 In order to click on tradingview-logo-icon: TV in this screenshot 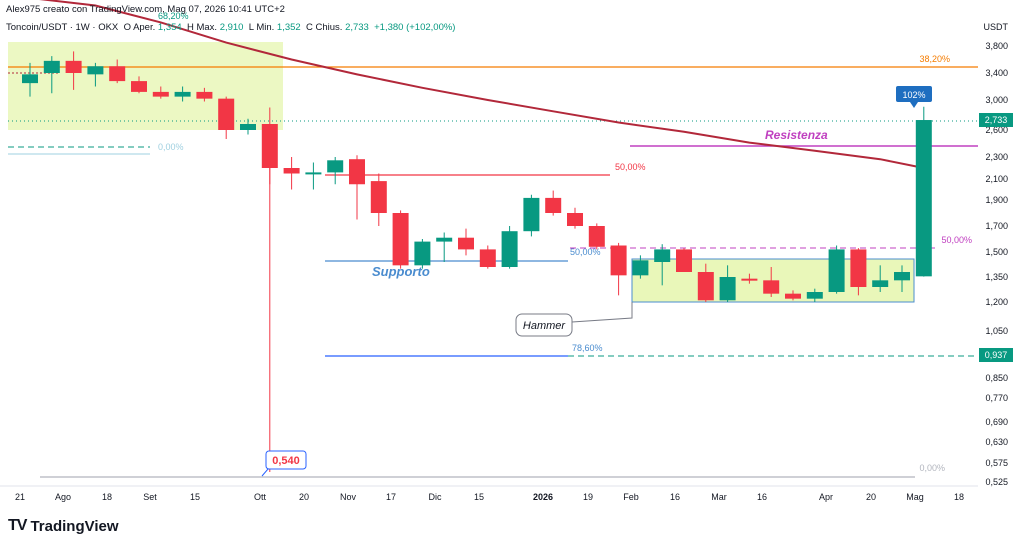, I will do `click(17, 525)`.